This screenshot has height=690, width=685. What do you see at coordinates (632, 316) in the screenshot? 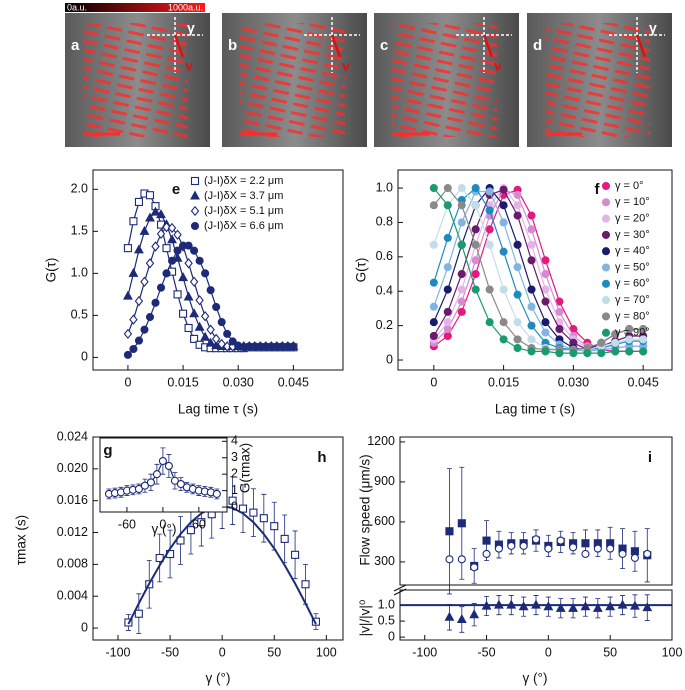
I see `legend-label: γ = 80°` at bounding box center [632, 316].